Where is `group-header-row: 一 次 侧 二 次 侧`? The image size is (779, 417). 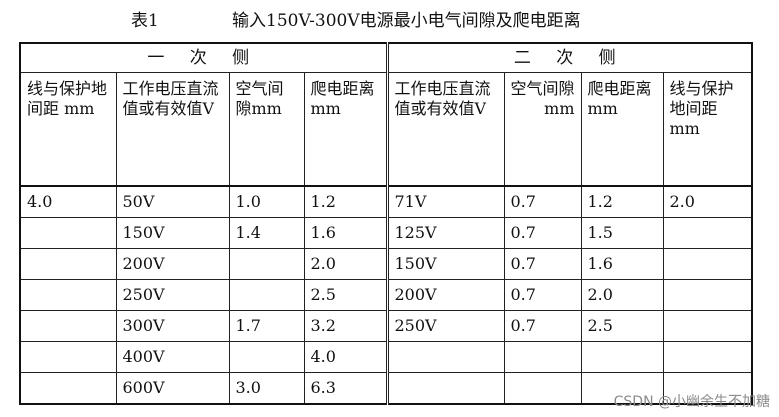 group-header-row: 一 次 侧 二 次 侧 is located at coordinates (386, 57).